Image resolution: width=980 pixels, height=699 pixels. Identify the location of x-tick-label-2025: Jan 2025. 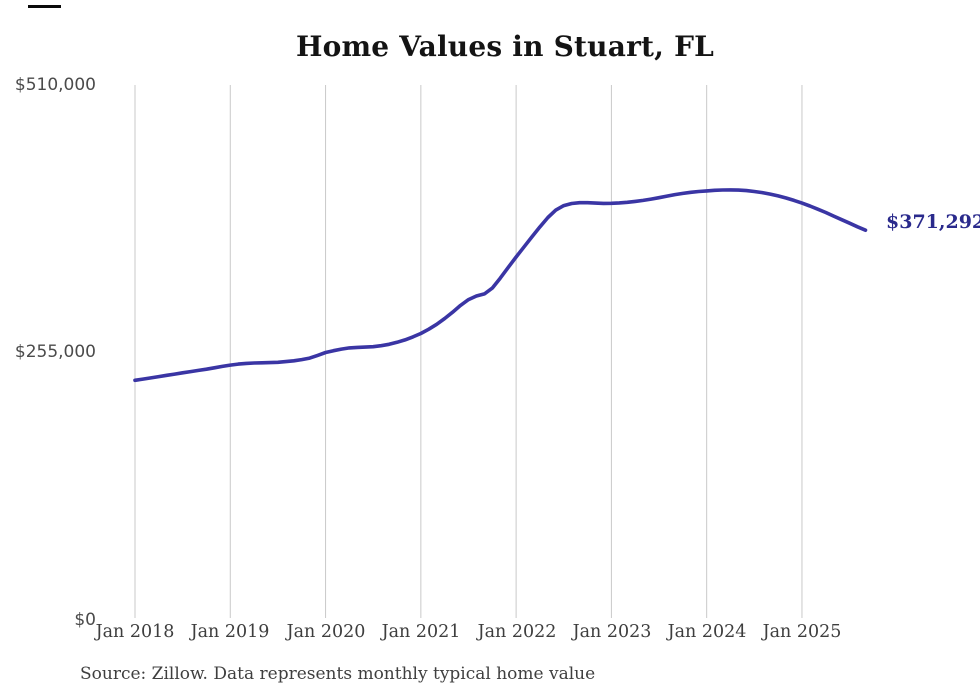
(802, 632).